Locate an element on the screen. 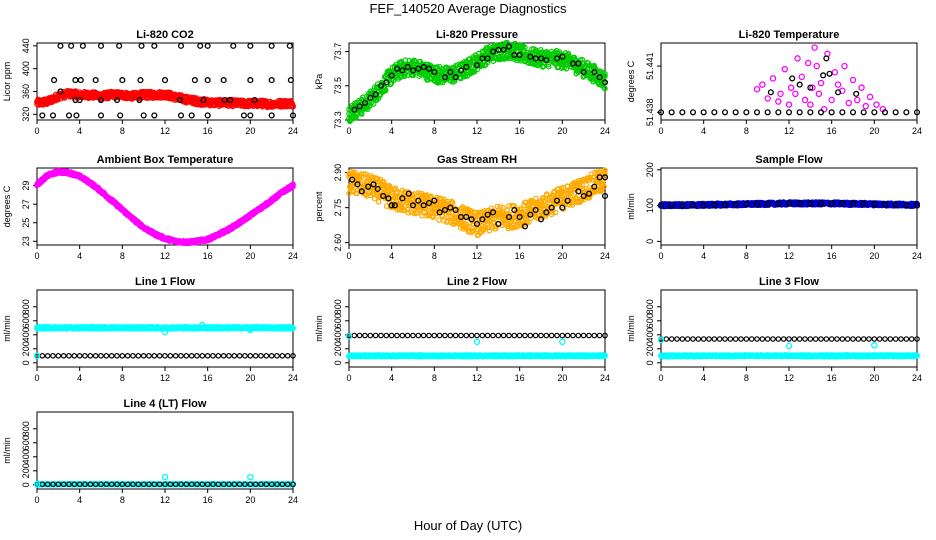  y-axis-label: Licor ppm is located at coordinates (7, 82).